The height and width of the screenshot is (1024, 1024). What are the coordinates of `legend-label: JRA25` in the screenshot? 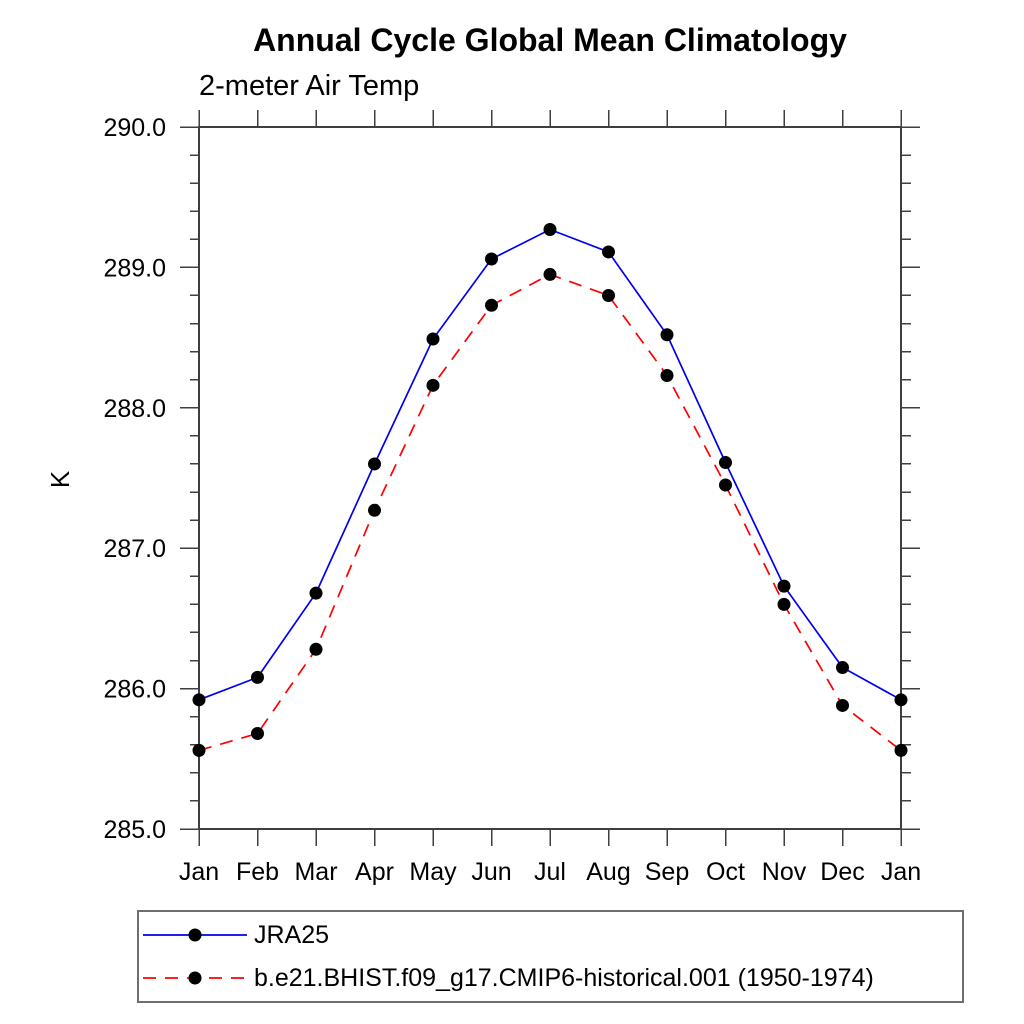 It's located at (292, 934).